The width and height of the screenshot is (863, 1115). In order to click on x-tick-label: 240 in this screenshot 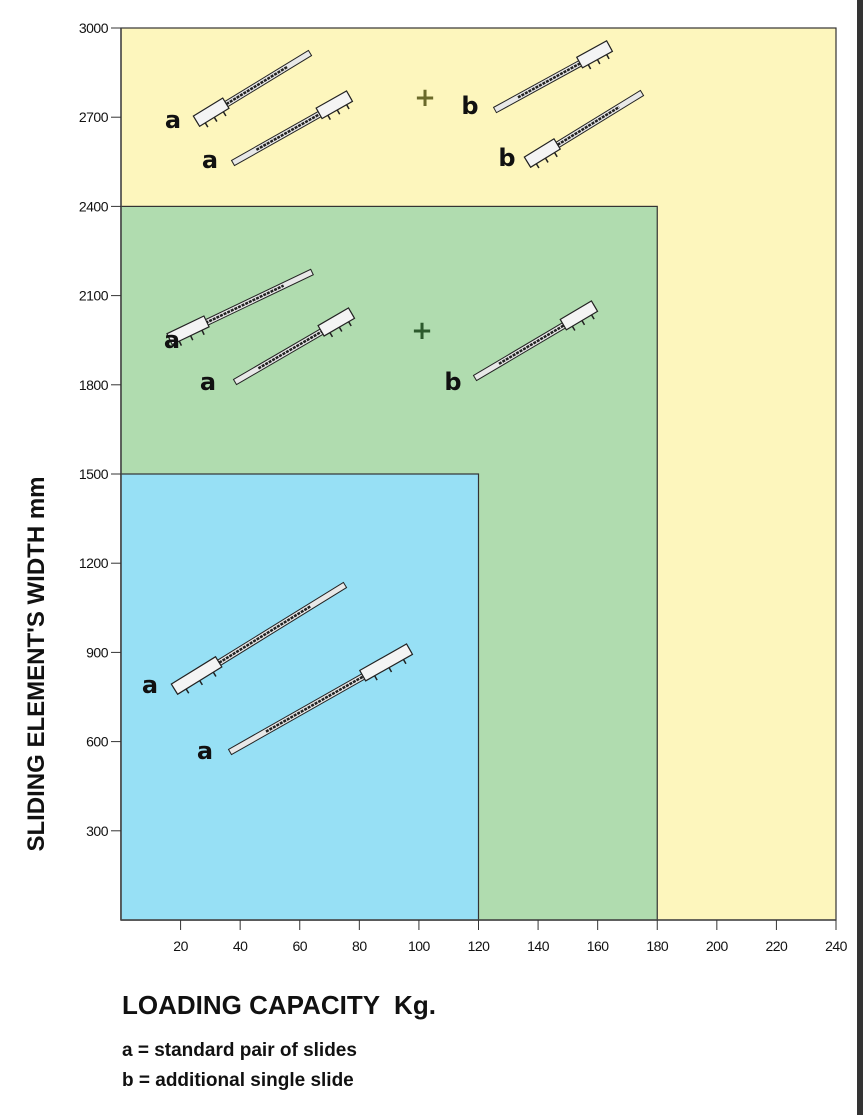, I will do `click(836, 946)`.